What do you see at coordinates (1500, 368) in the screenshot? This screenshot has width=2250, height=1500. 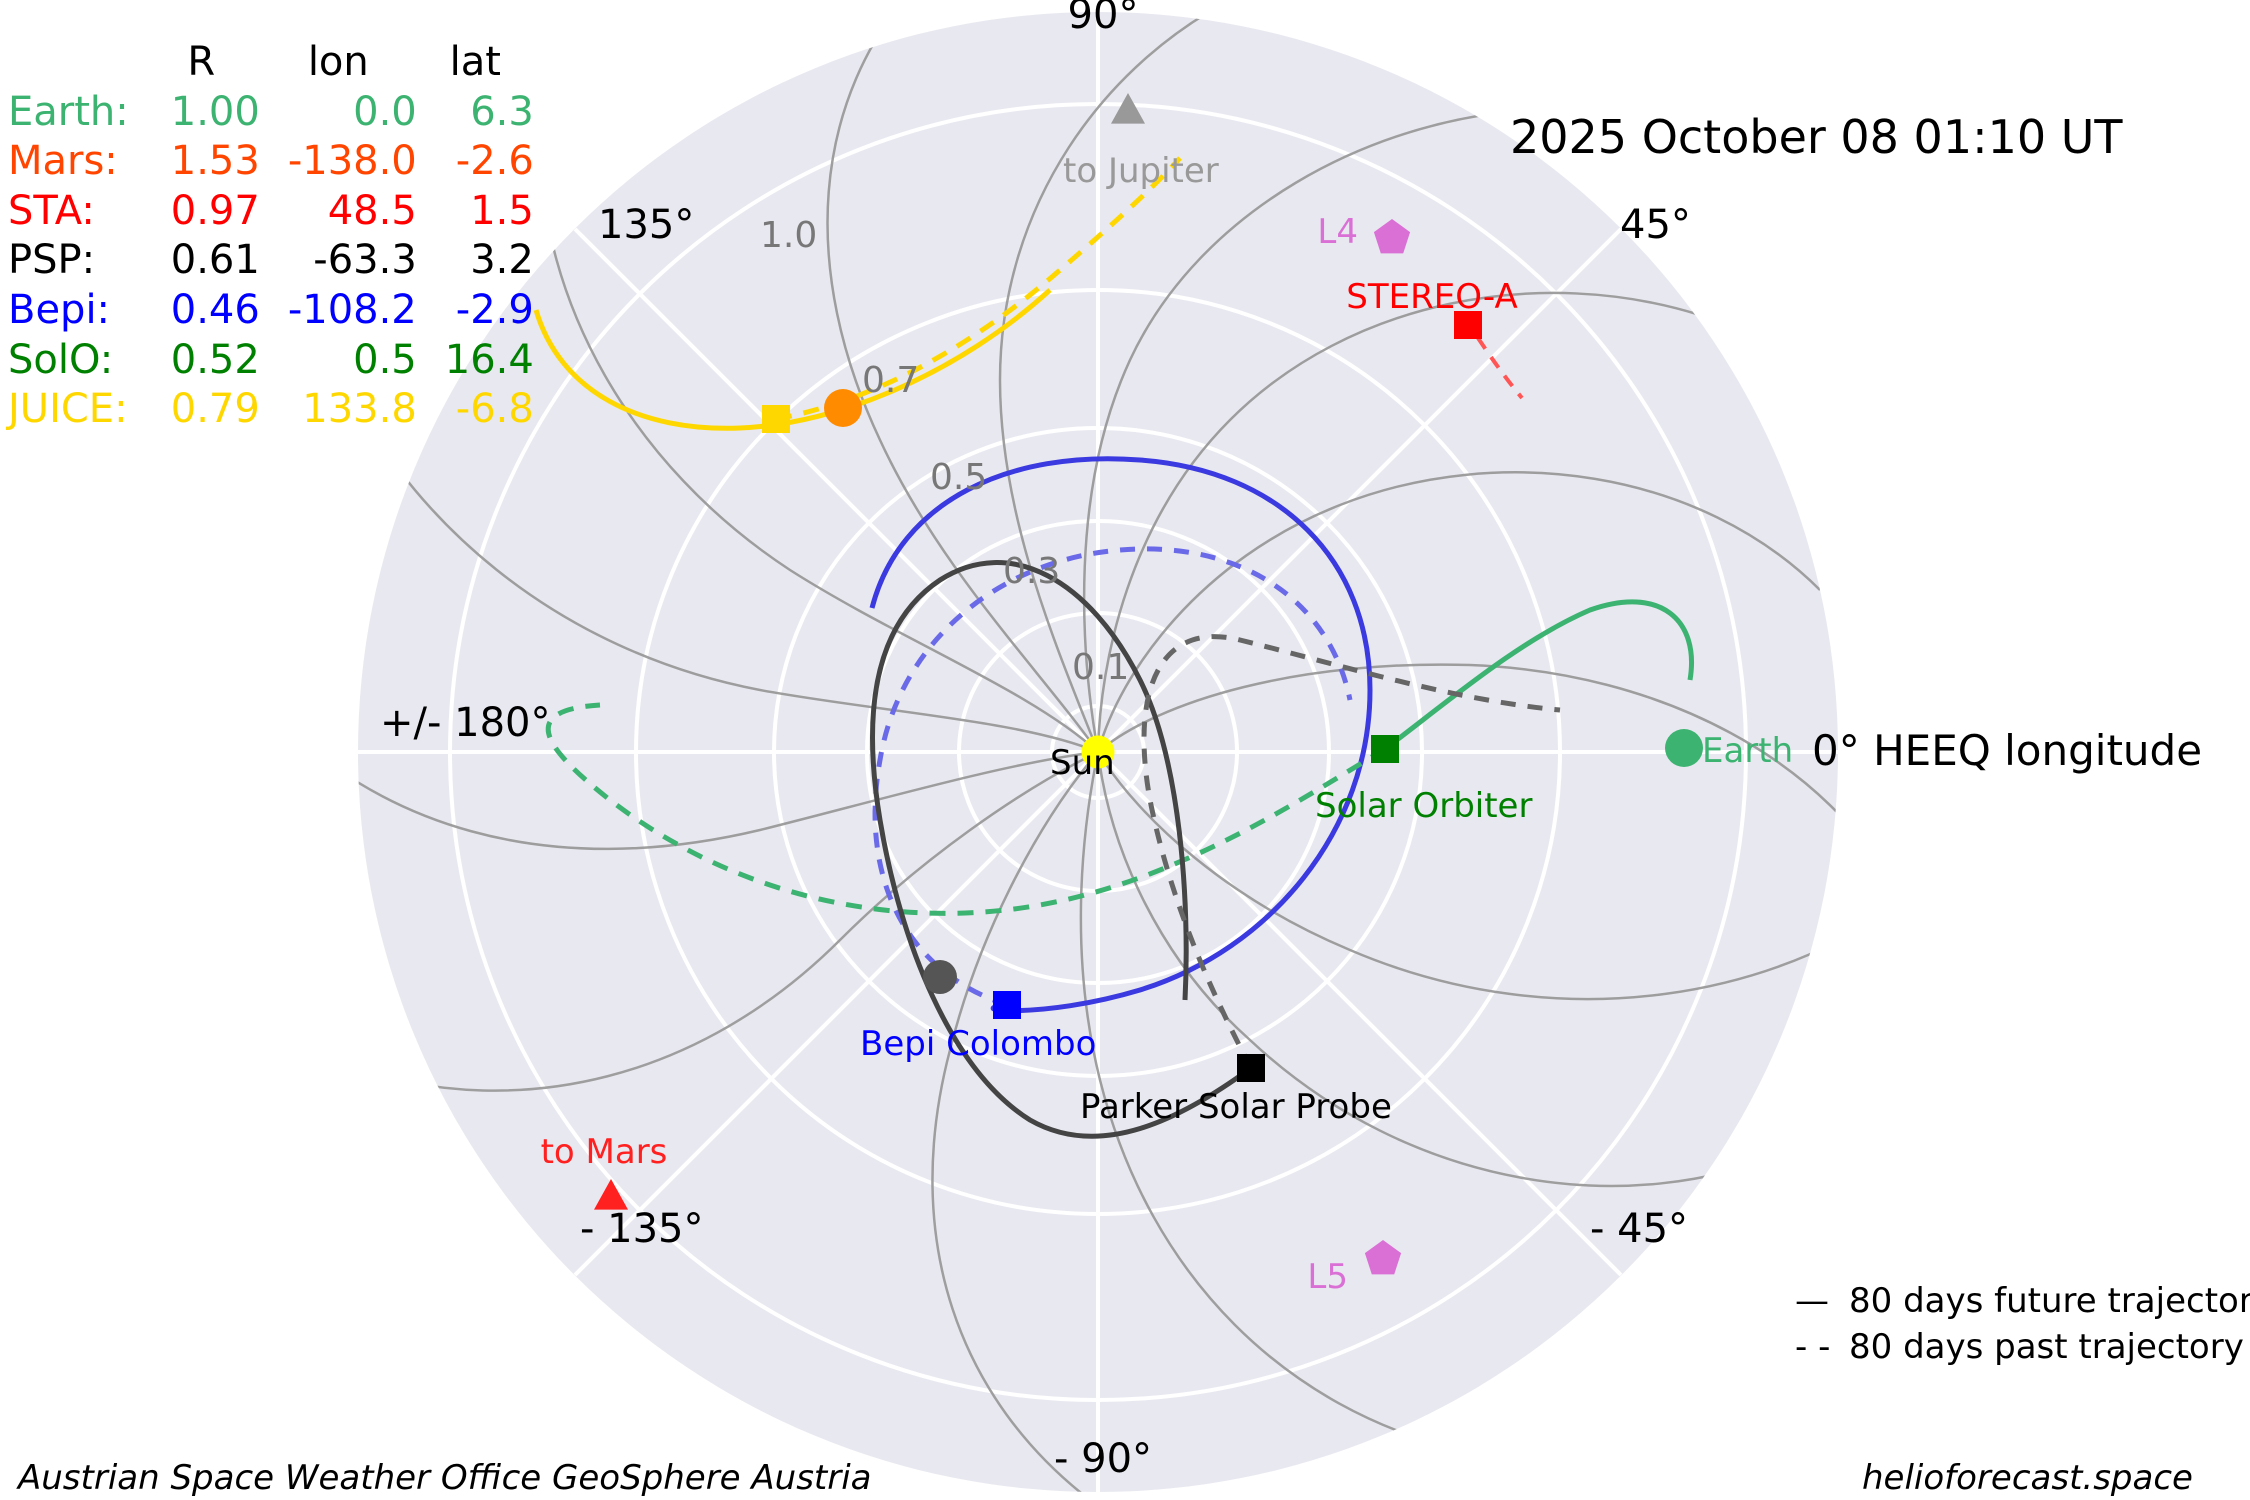 I see `stereo-a-past-trajectory` at bounding box center [1500, 368].